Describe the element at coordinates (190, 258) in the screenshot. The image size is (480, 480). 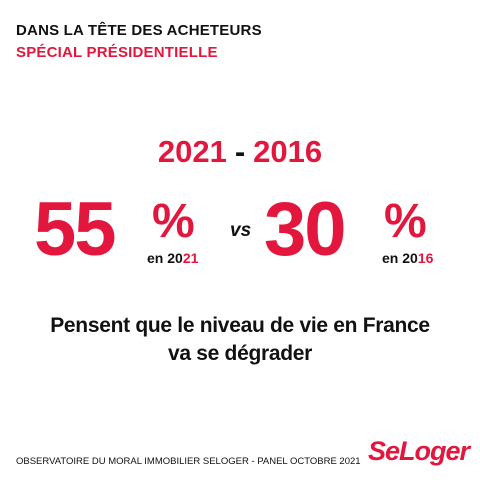
I see `stat-2021-label-suffix: 21` at that location.